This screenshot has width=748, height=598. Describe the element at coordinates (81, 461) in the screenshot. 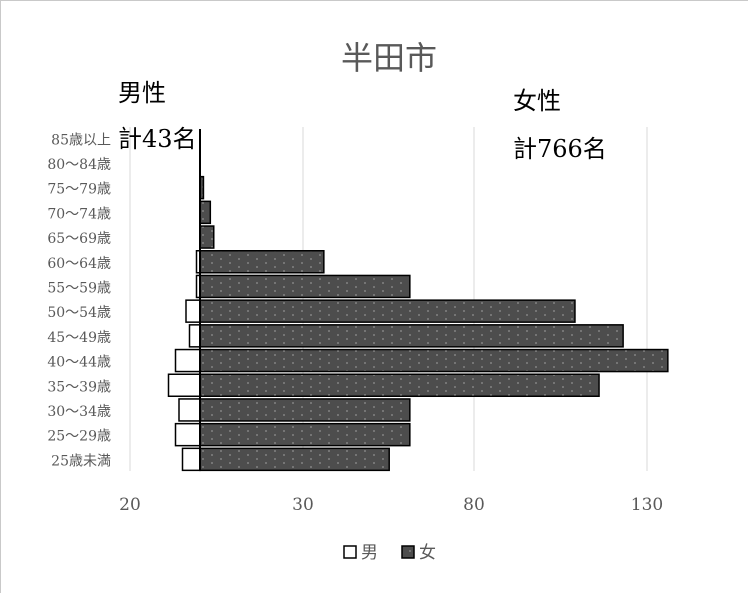

I see `category-label: 25歳未満` at that location.